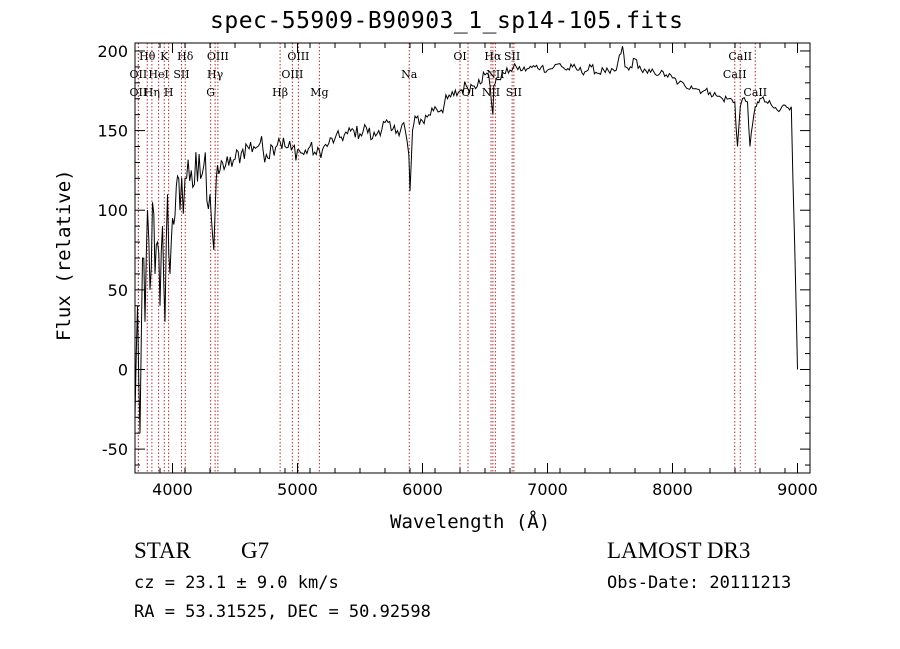 The image size is (900, 649). Describe the element at coordinates (672, 489) in the screenshot. I see `x-tick-label-4: 8000` at that location.